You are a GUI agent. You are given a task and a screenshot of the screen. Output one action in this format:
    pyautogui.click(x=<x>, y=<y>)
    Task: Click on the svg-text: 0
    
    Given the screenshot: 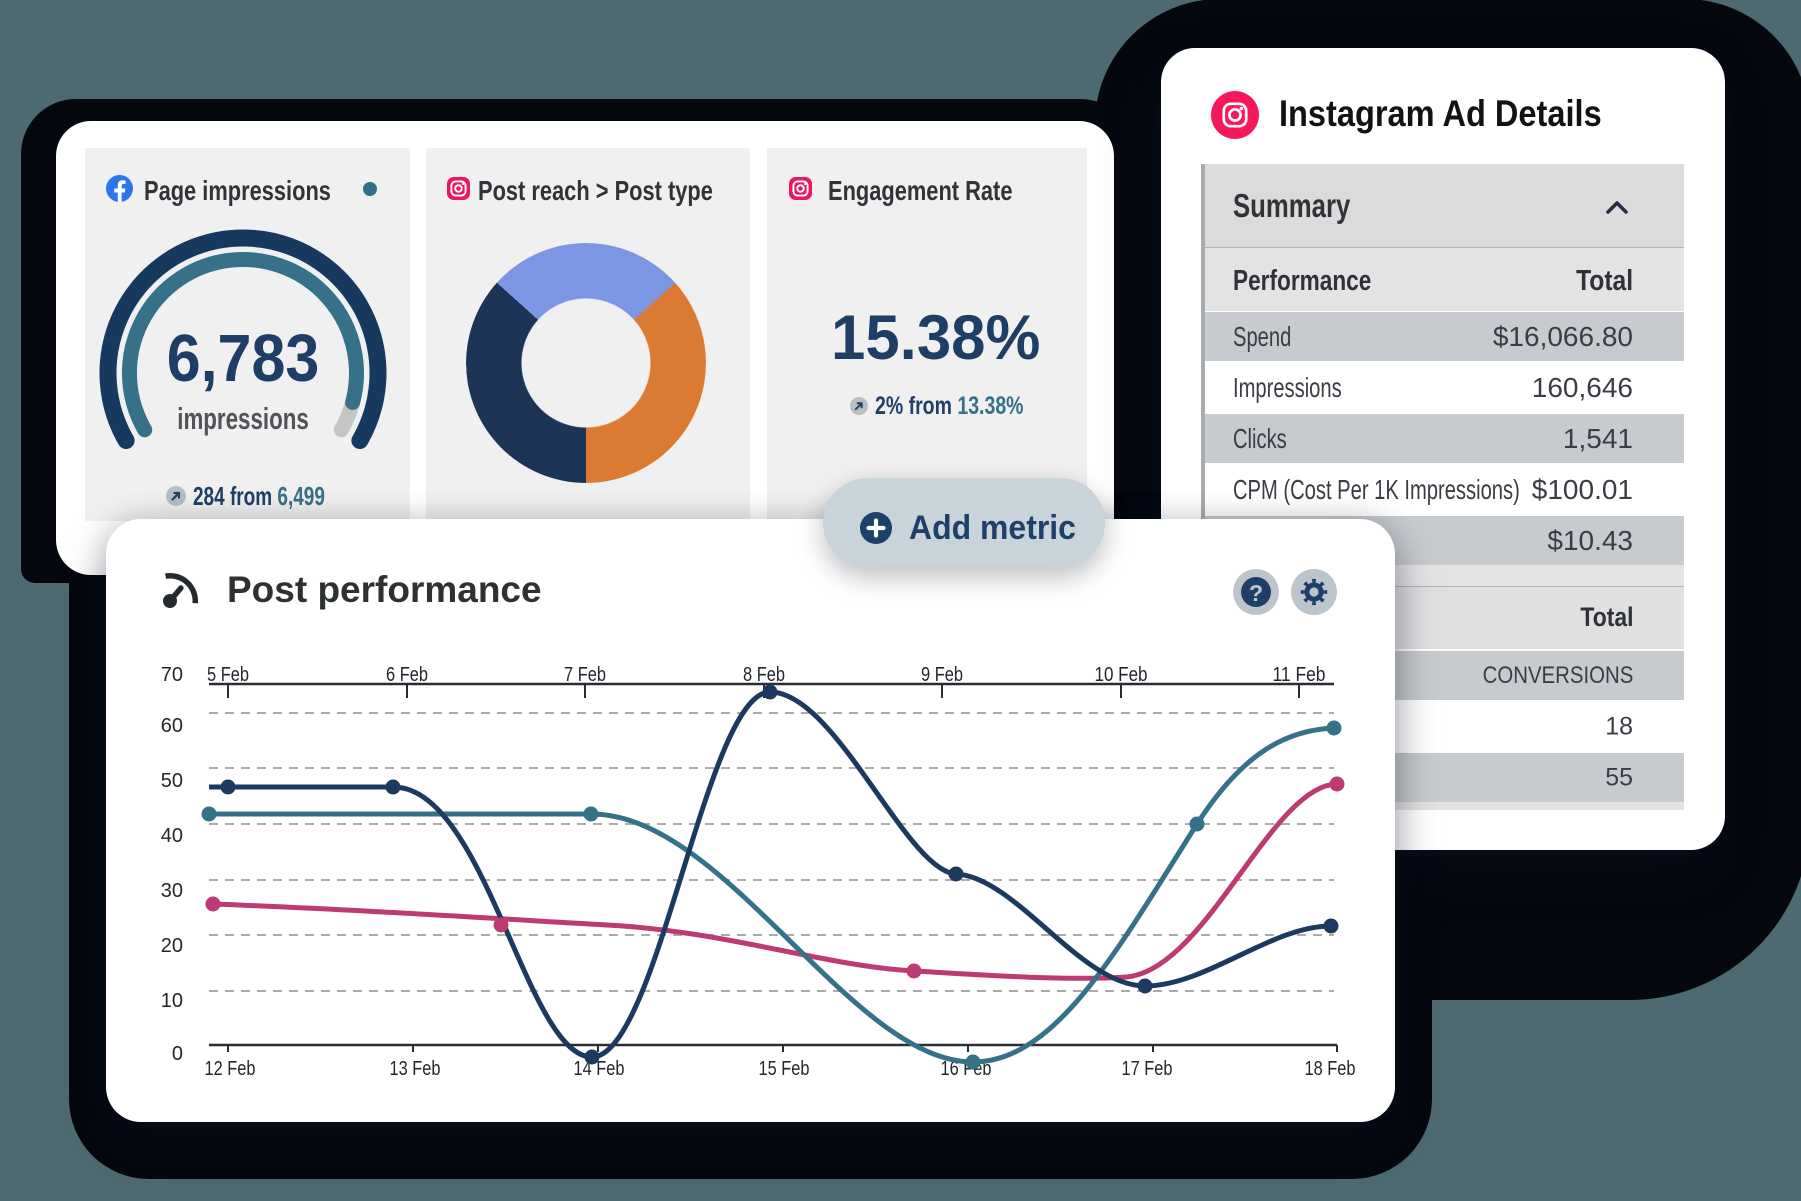 What is the action you would take?
    pyautogui.click(x=177, y=1054)
    